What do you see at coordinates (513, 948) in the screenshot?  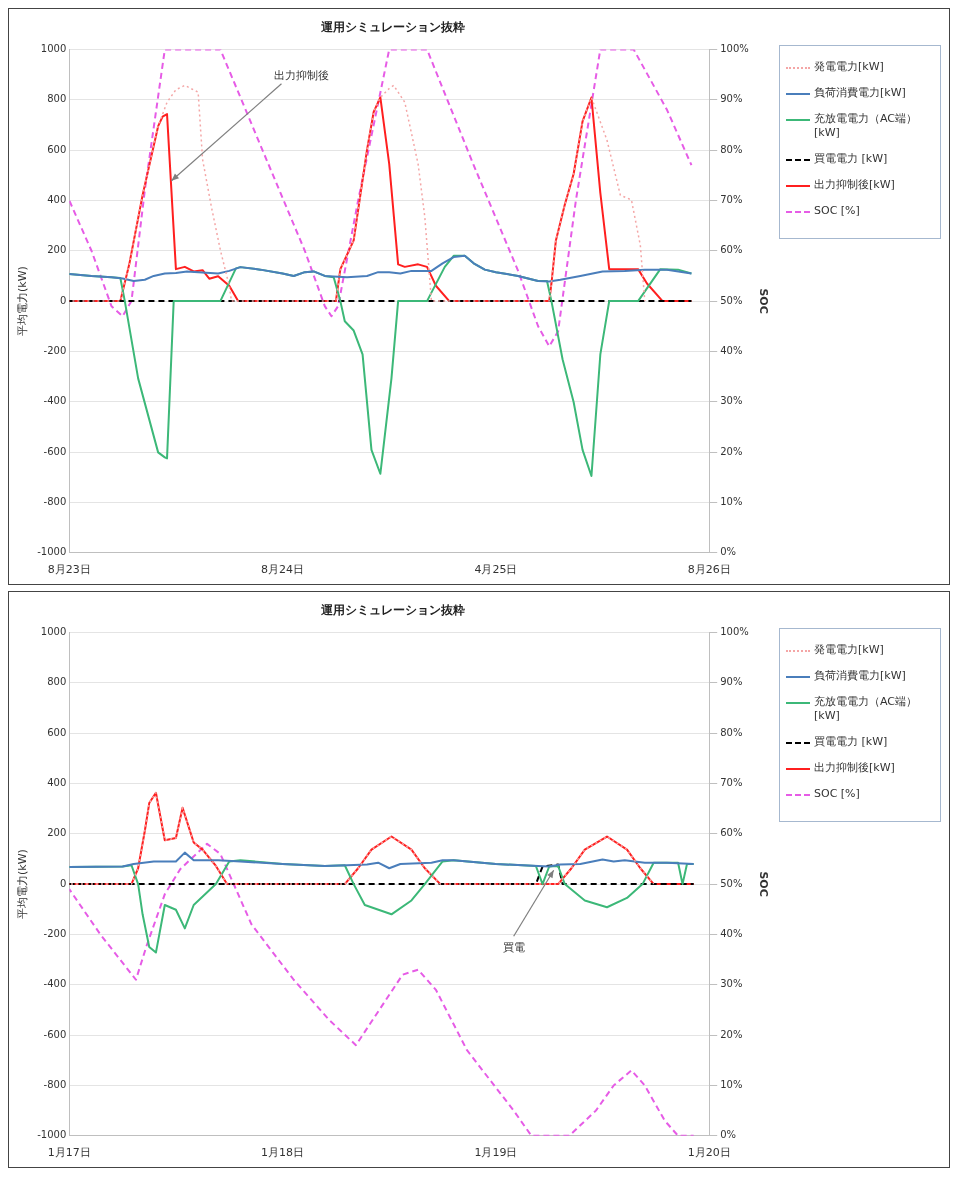 I see `annotation: 買電` at bounding box center [513, 948].